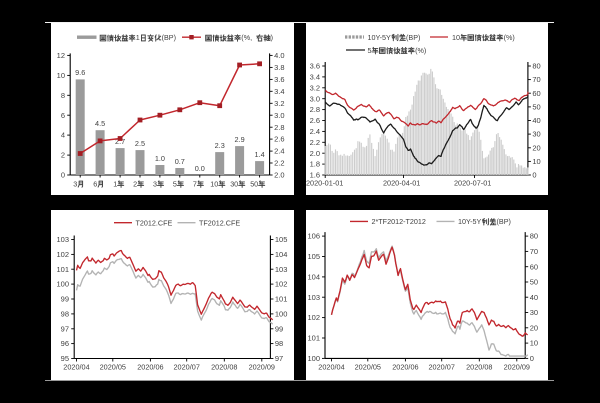 This screenshot has width=600, height=403. Describe the element at coordinates (315, 164) in the screenshot. I see `svg-text: 1.8` at that location.